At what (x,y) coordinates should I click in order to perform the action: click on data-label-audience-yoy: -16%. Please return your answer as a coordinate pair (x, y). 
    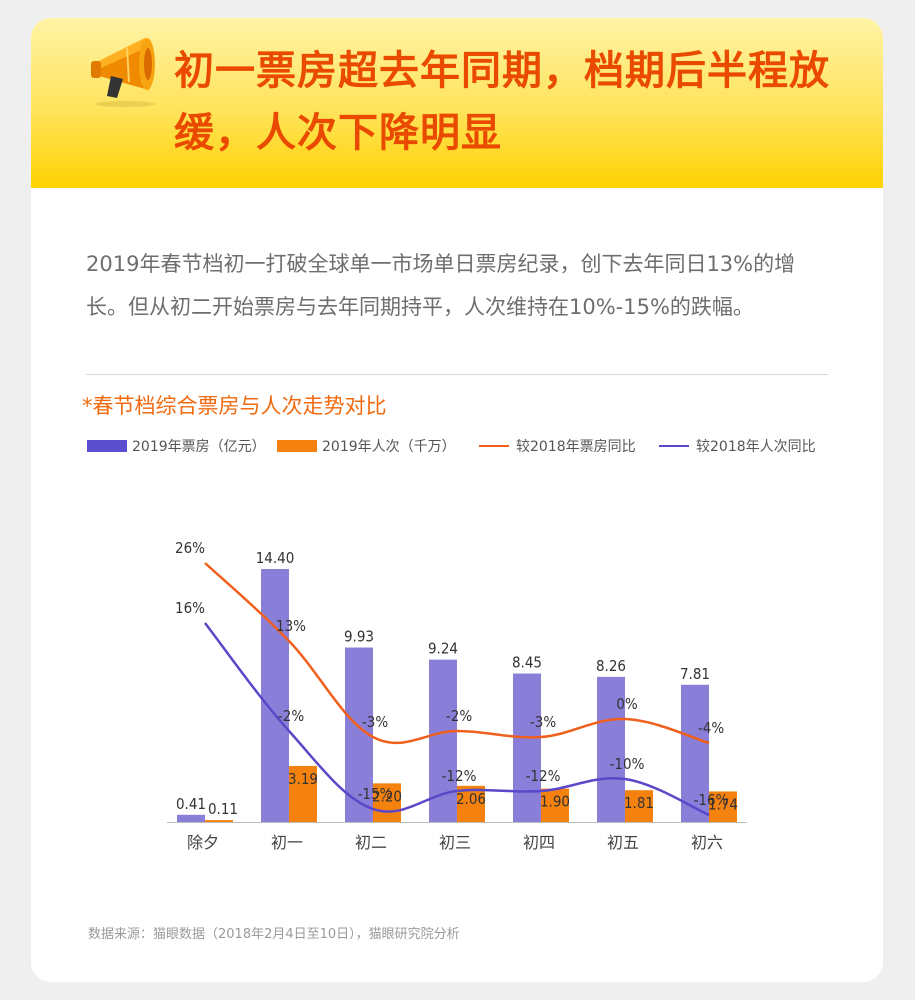
    Looking at the image, I should click on (711, 800).